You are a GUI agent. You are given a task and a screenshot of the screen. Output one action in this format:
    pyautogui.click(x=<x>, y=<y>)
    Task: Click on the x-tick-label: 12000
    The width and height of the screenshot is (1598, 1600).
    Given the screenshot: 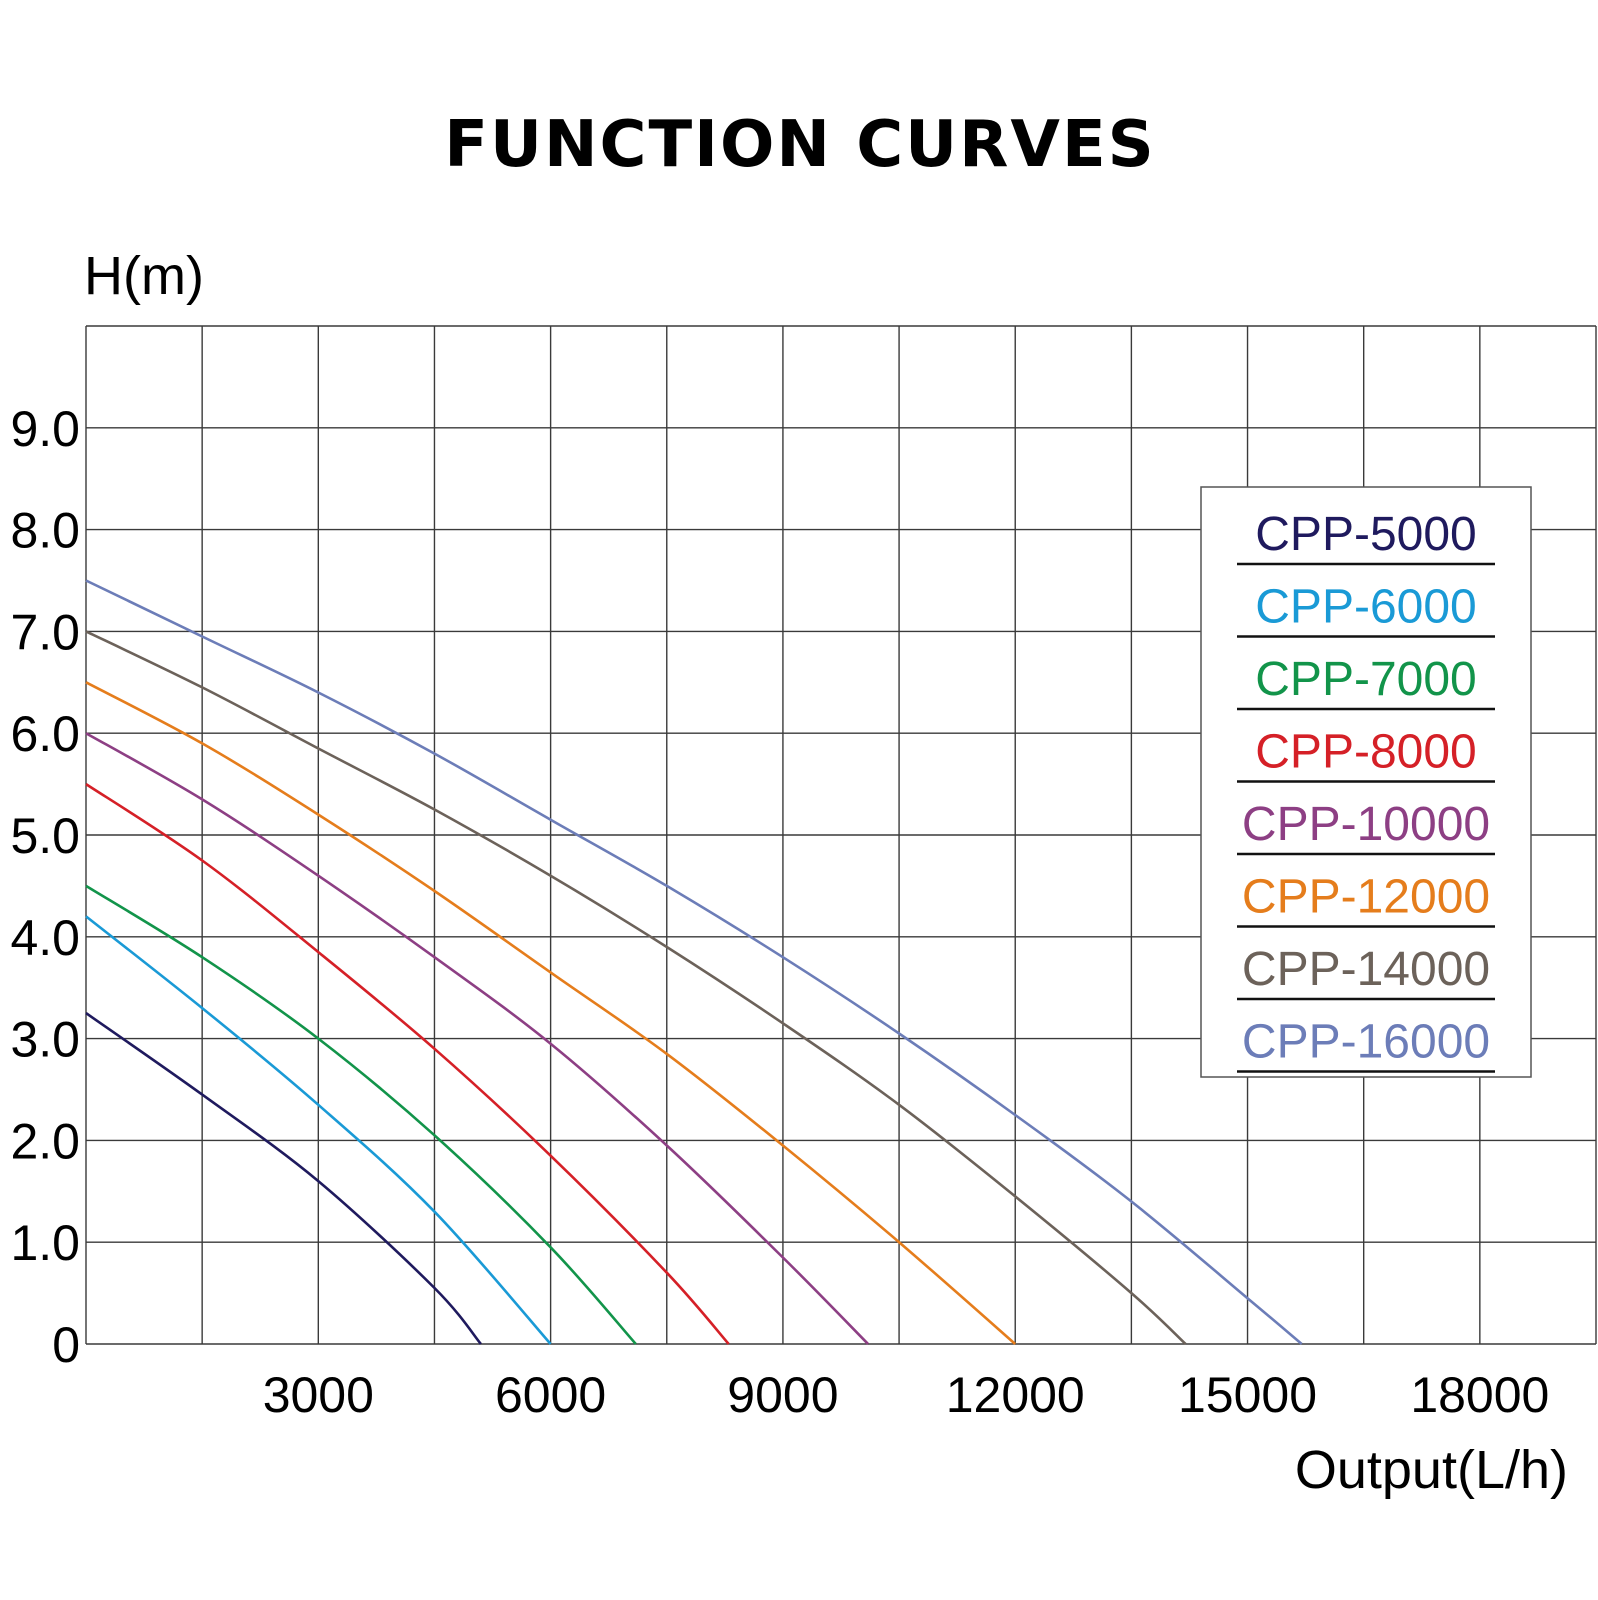 What is the action you would take?
    pyautogui.click(x=1015, y=1395)
    